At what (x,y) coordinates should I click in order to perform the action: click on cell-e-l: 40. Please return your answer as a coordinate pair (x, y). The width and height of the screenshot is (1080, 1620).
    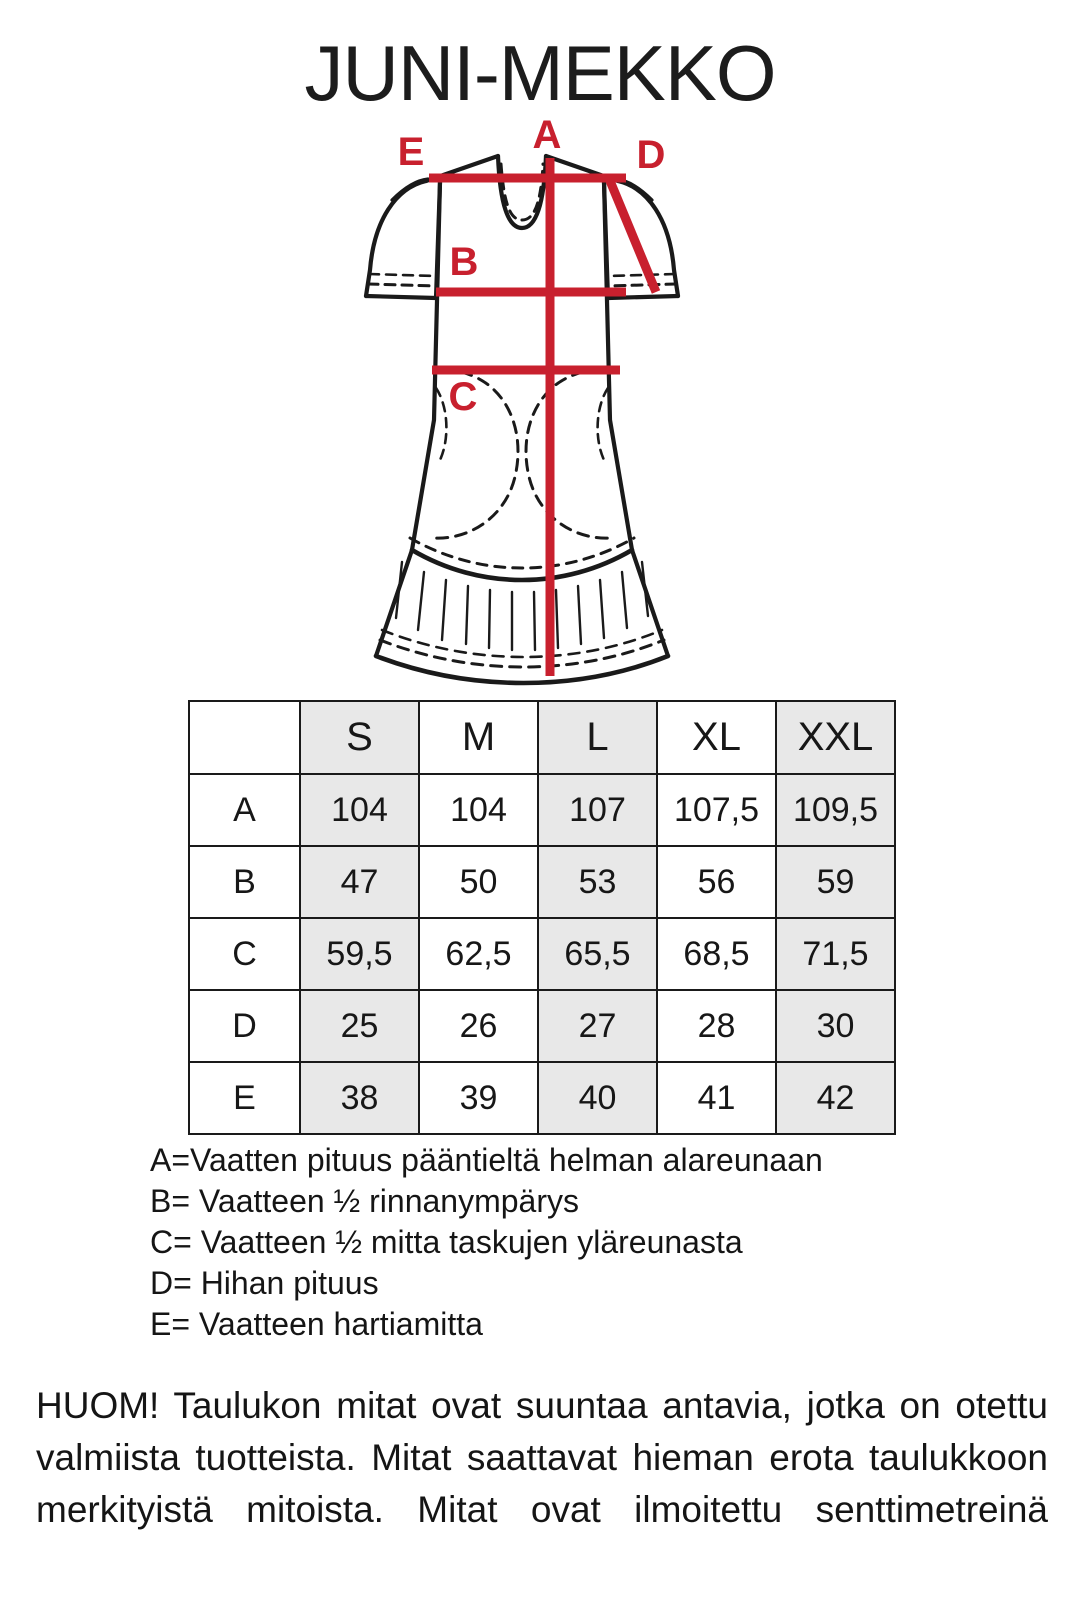
    Looking at the image, I should click on (597, 1098).